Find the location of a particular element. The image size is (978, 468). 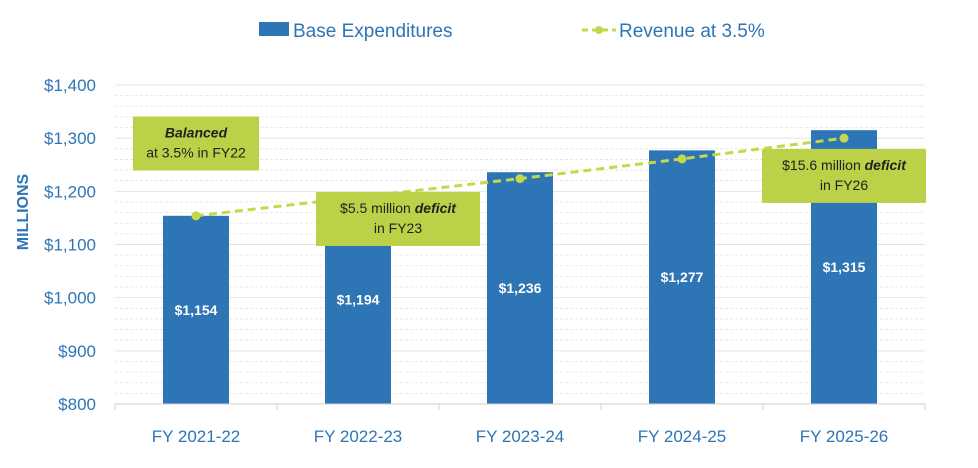

callout-run: in FY23 is located at coordinates (398, 228).